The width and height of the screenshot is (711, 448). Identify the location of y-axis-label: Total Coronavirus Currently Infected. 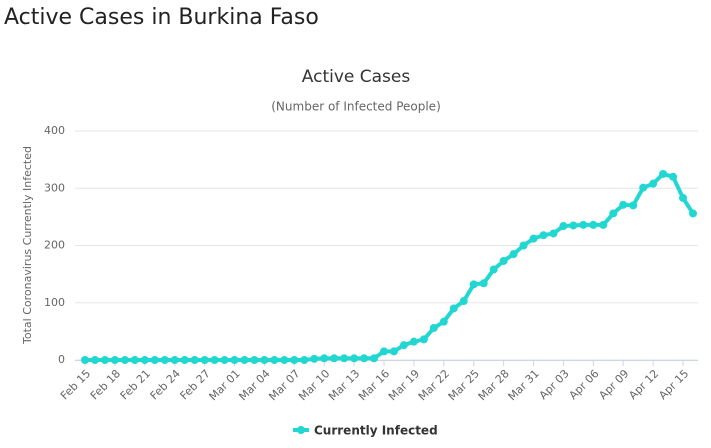
(27, 245).